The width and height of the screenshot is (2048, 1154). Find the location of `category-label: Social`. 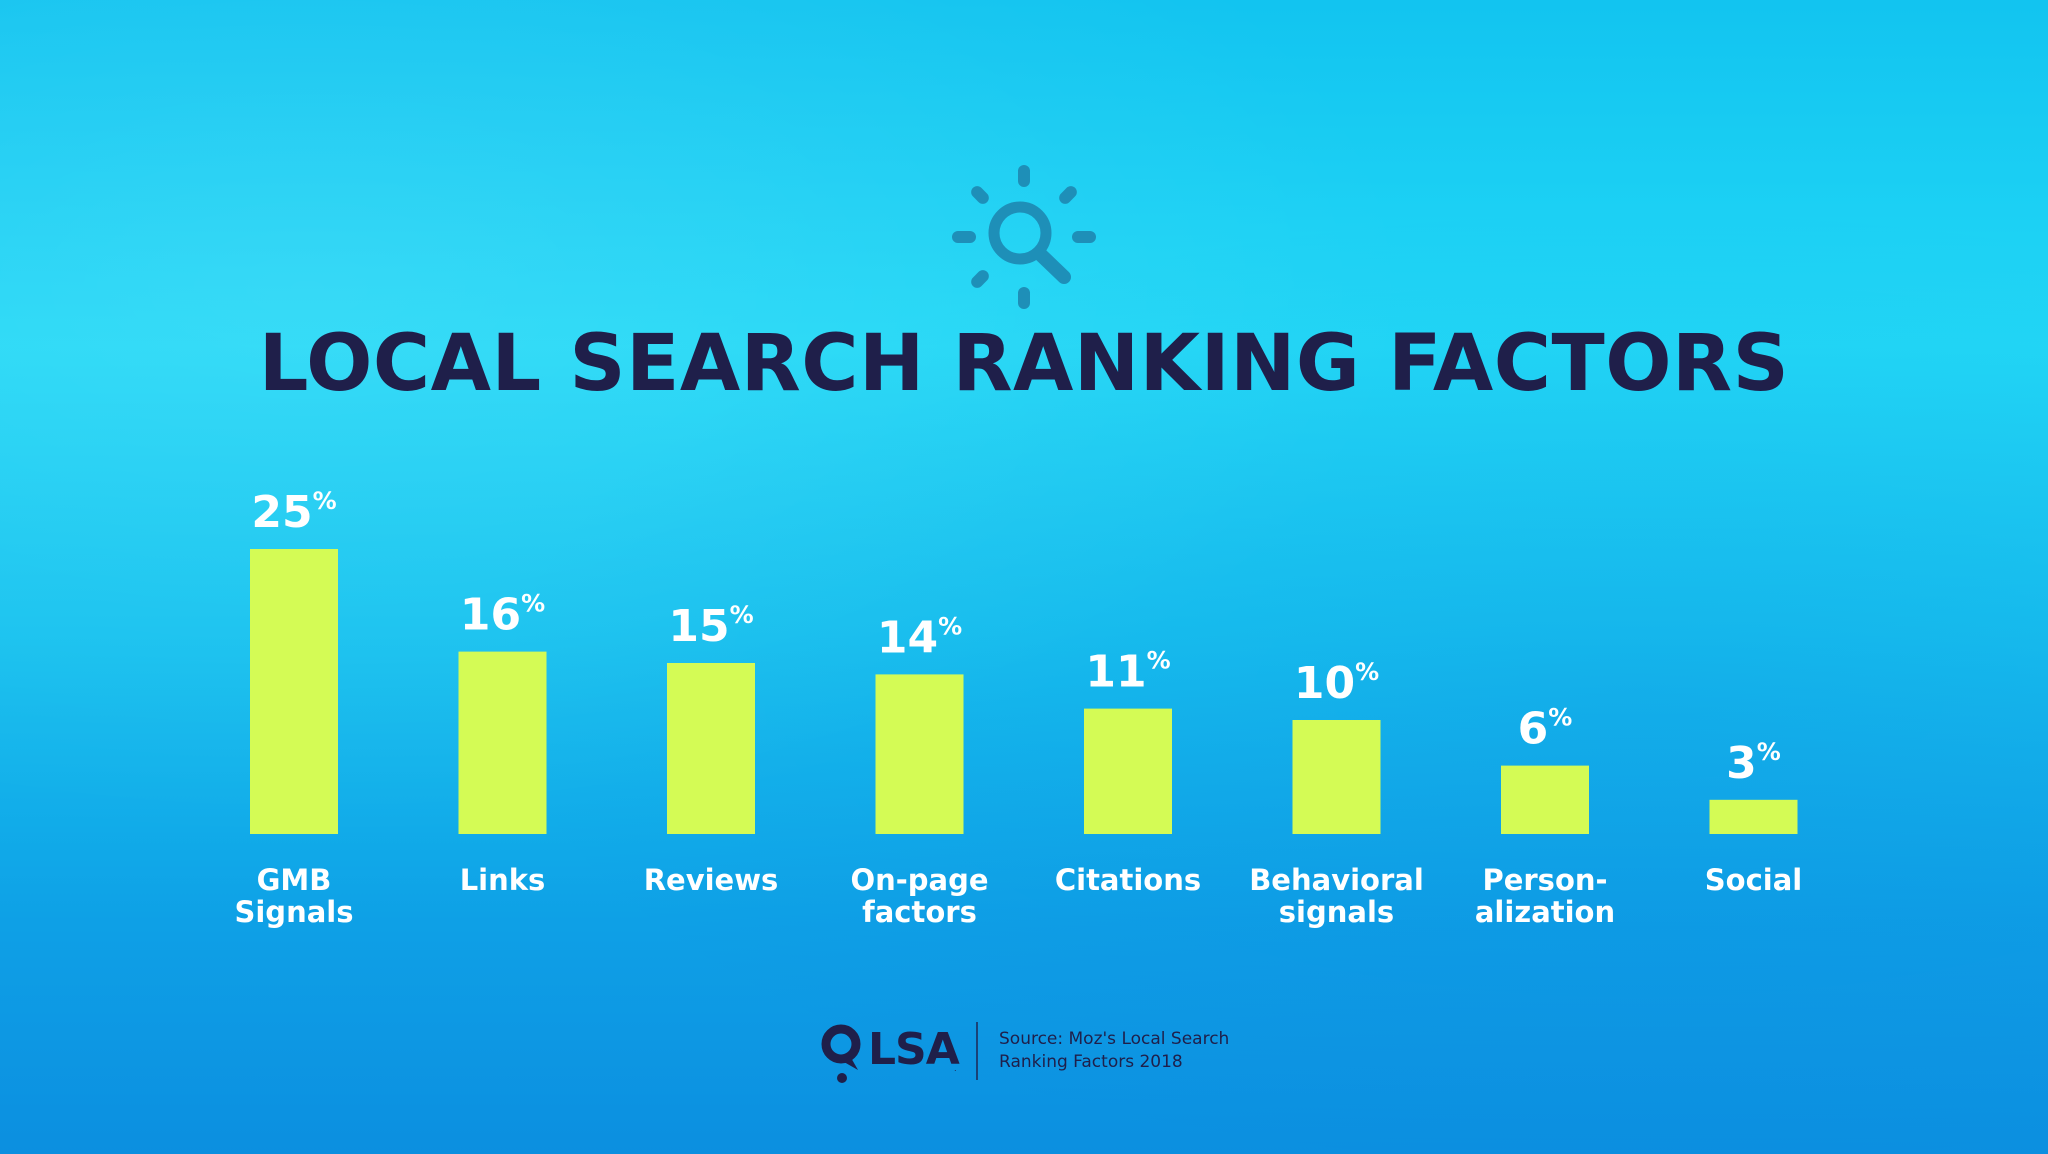

category-label: Social is located at coordinates (1753, 880).